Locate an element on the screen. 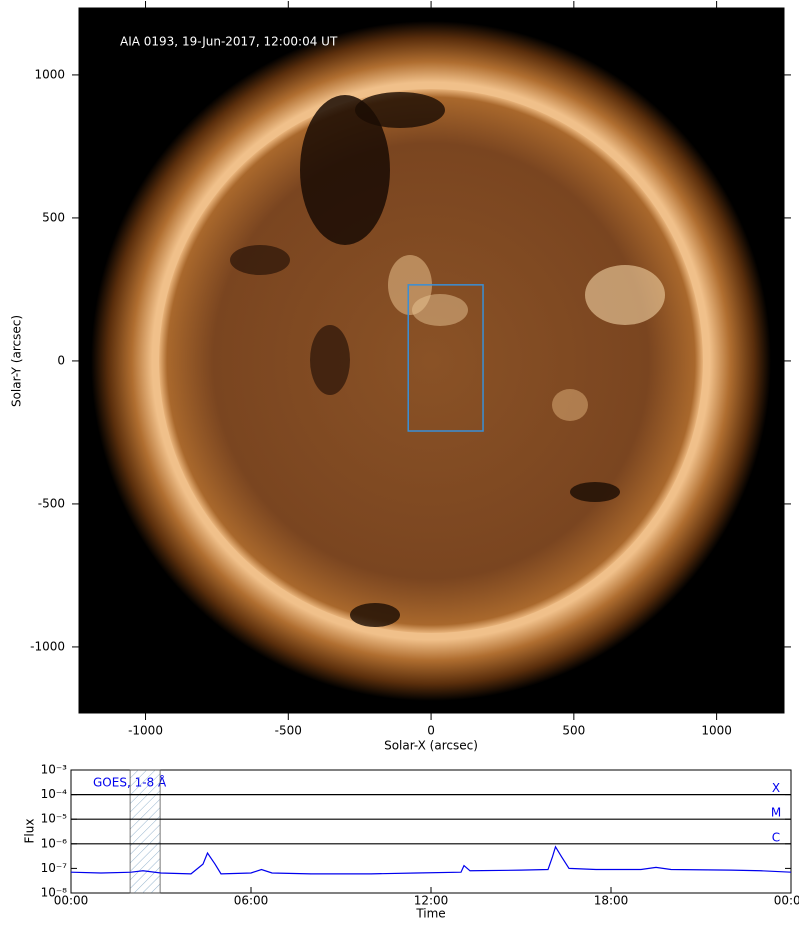 This screenshot has height=939, width=799. x-tick-label: -500 is located at coordinates (288, 731).